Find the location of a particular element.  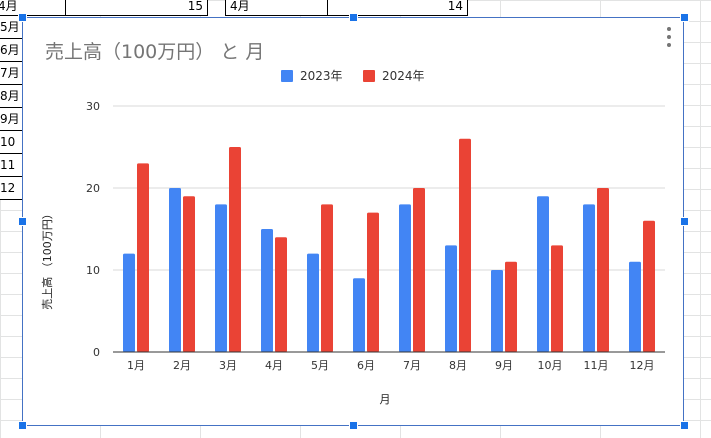

y-tick-label: 0 is located at coordinates (96, 352).